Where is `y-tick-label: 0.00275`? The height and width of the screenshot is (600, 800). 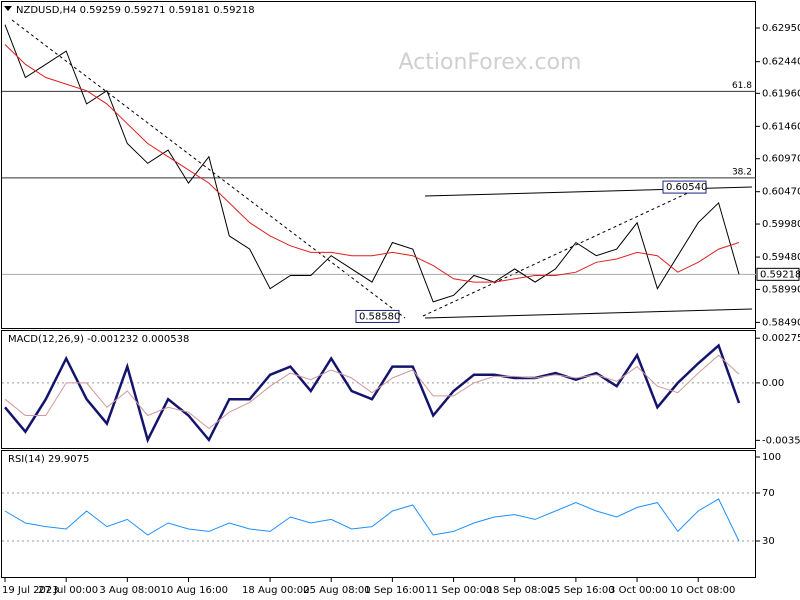 y-tick-label: 0.00275 is located at coordinates (781, 338).